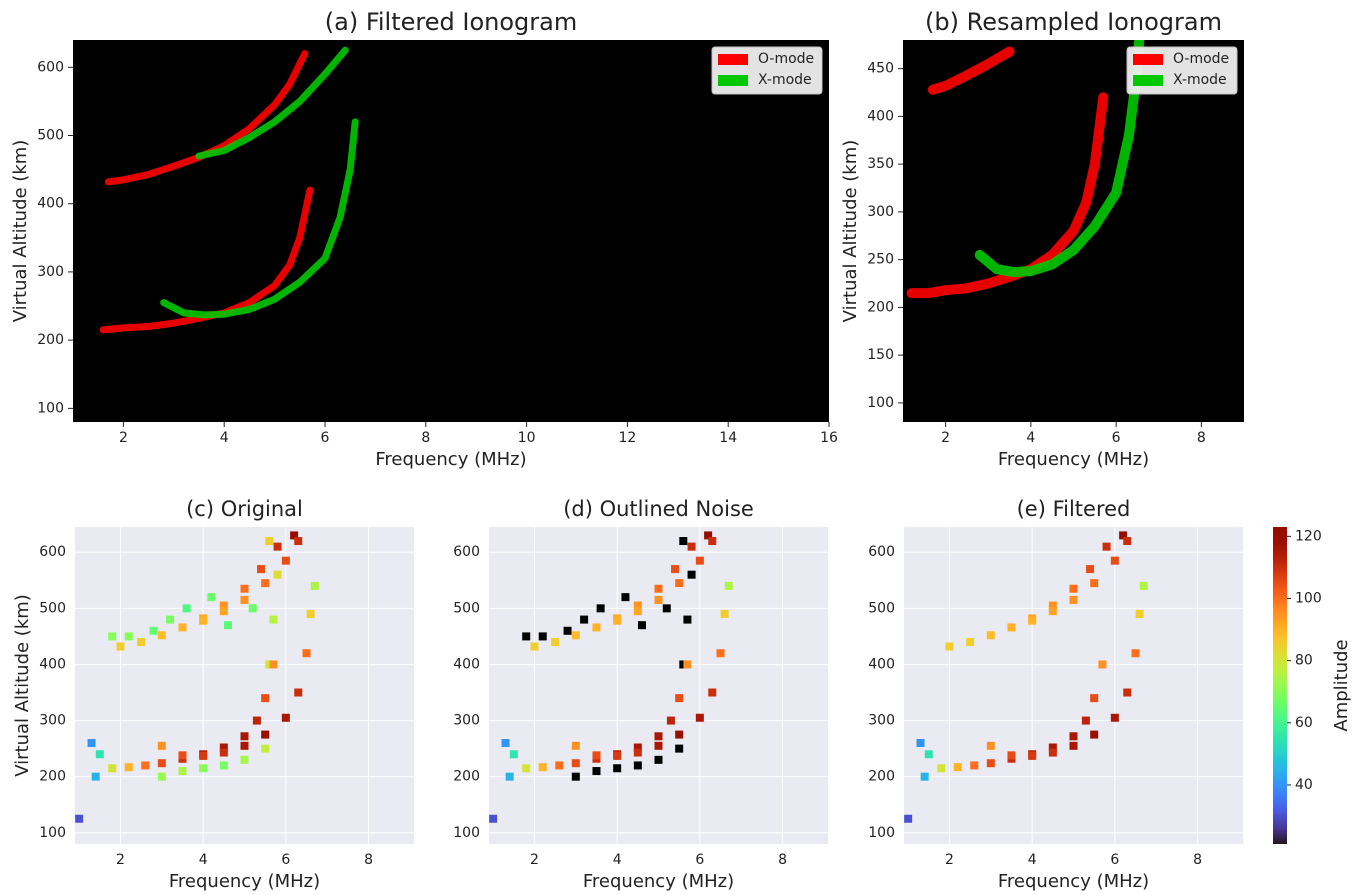 Image resolution: width=1360 pixels, height=895 pixels. I want to click on y-tick-label: 100, so click(52, 833).